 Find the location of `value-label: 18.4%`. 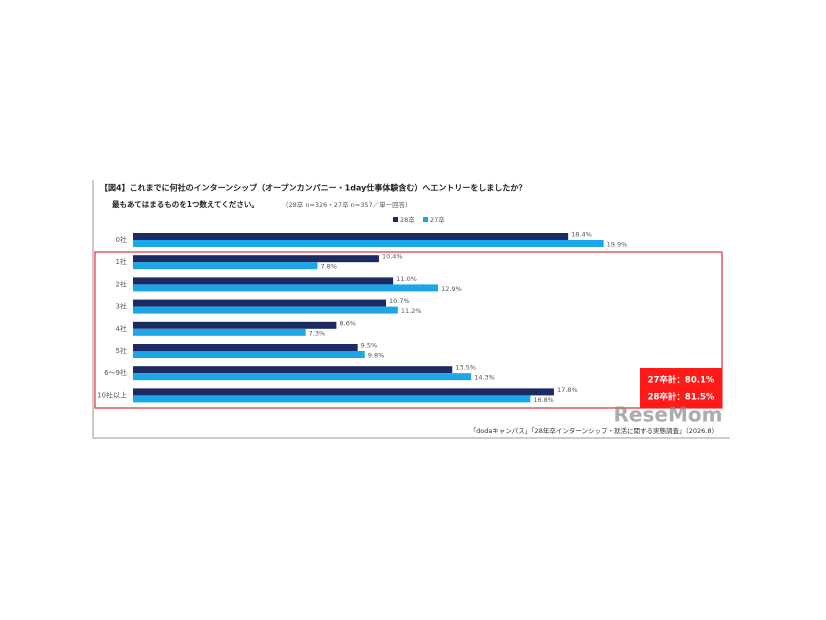

value-label: 18.4% is located at coordinates (581, 235).